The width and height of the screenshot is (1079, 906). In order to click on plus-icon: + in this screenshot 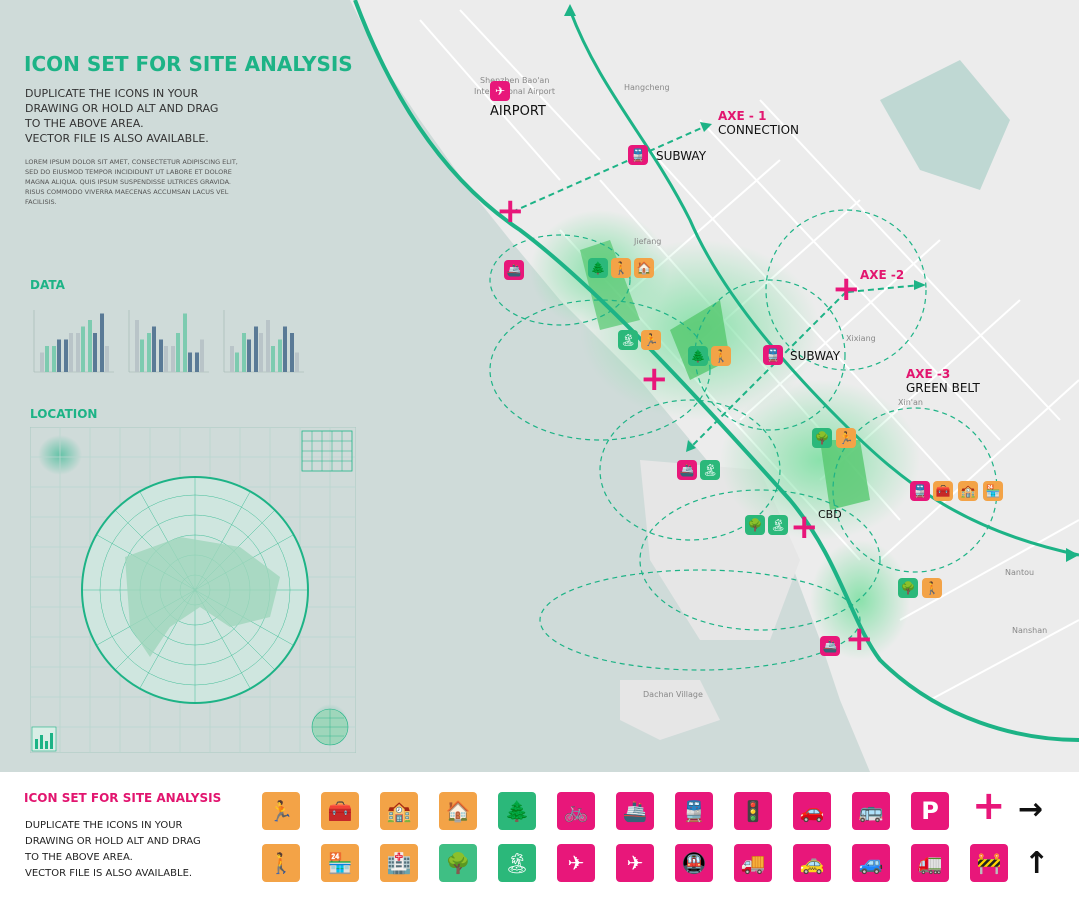, I will do `click(989, 806)`.